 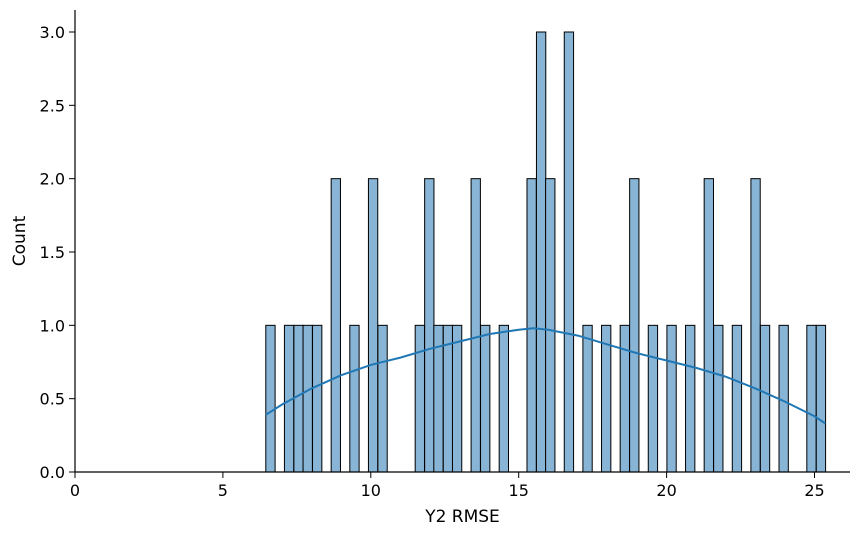 I want to click on y-tick-label: 1.0, so click(x=52, y=325).